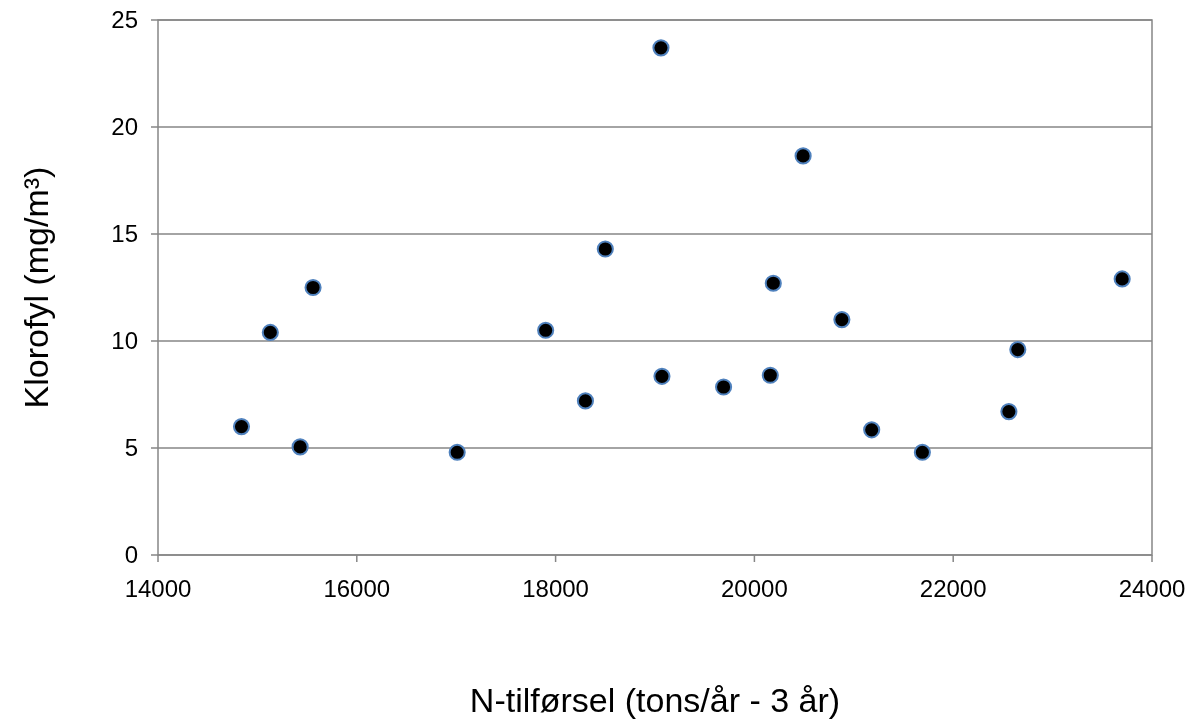  Describe the element at coordinates (131, 448) in the screenshot. I see `y-tick-label: 5` at that location.